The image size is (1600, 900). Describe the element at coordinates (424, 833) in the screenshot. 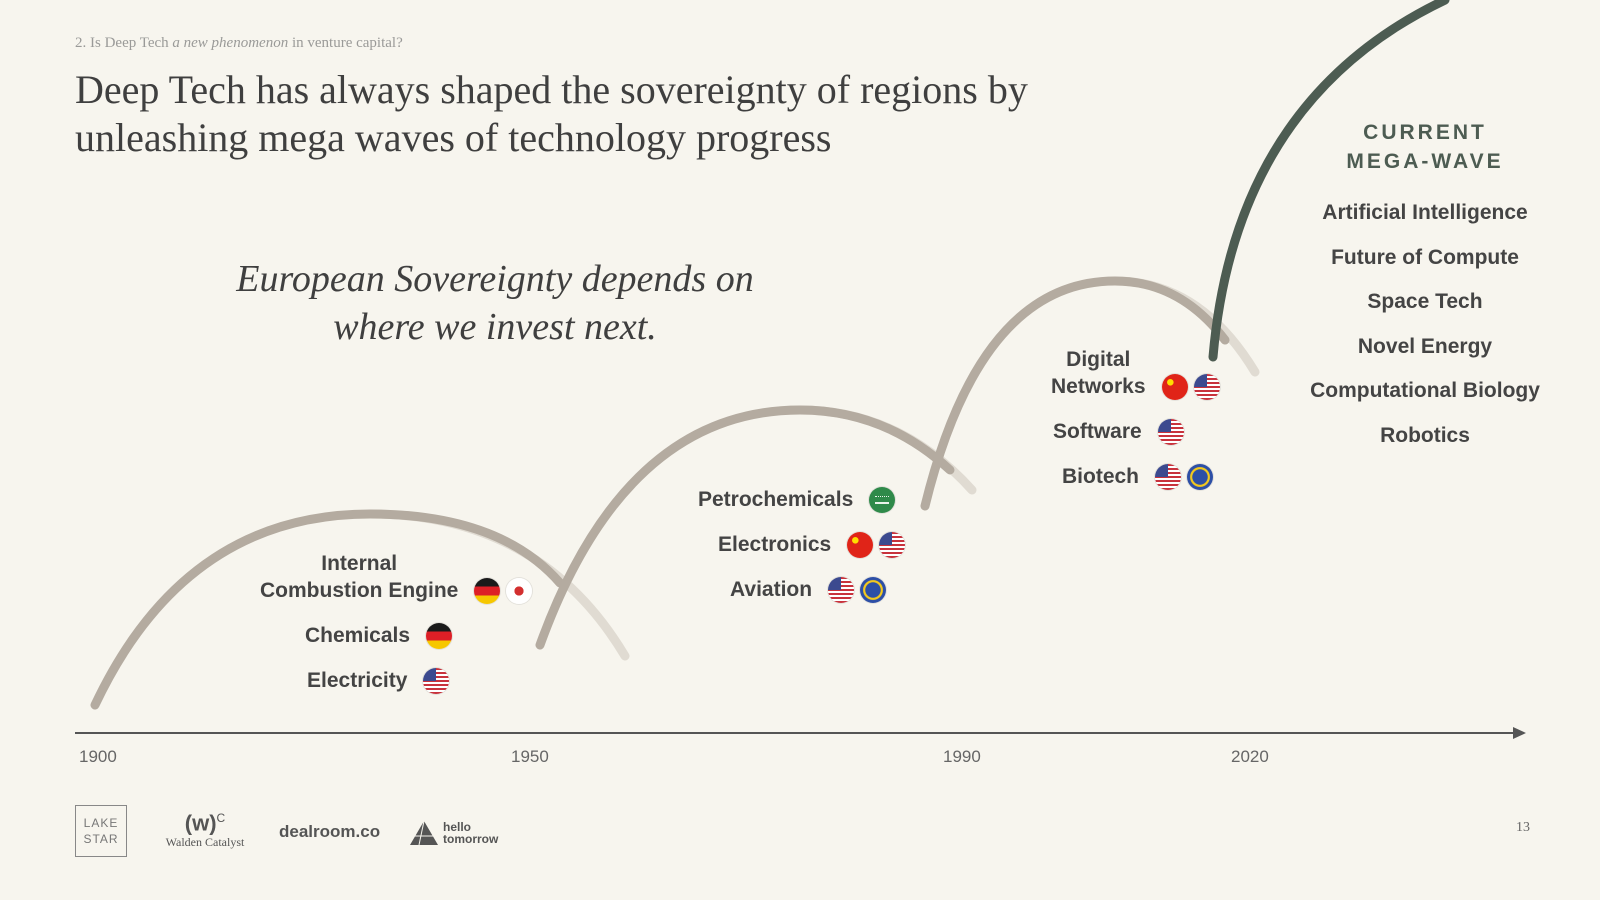

I see `hello-tomorrow-icon` at that location.